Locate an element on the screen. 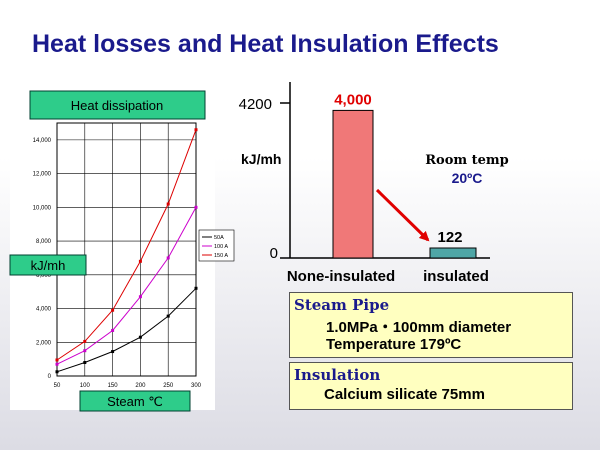 The height and width of the screenshot is (450, 600). line-chart-series is located at coordinates (126, 251).